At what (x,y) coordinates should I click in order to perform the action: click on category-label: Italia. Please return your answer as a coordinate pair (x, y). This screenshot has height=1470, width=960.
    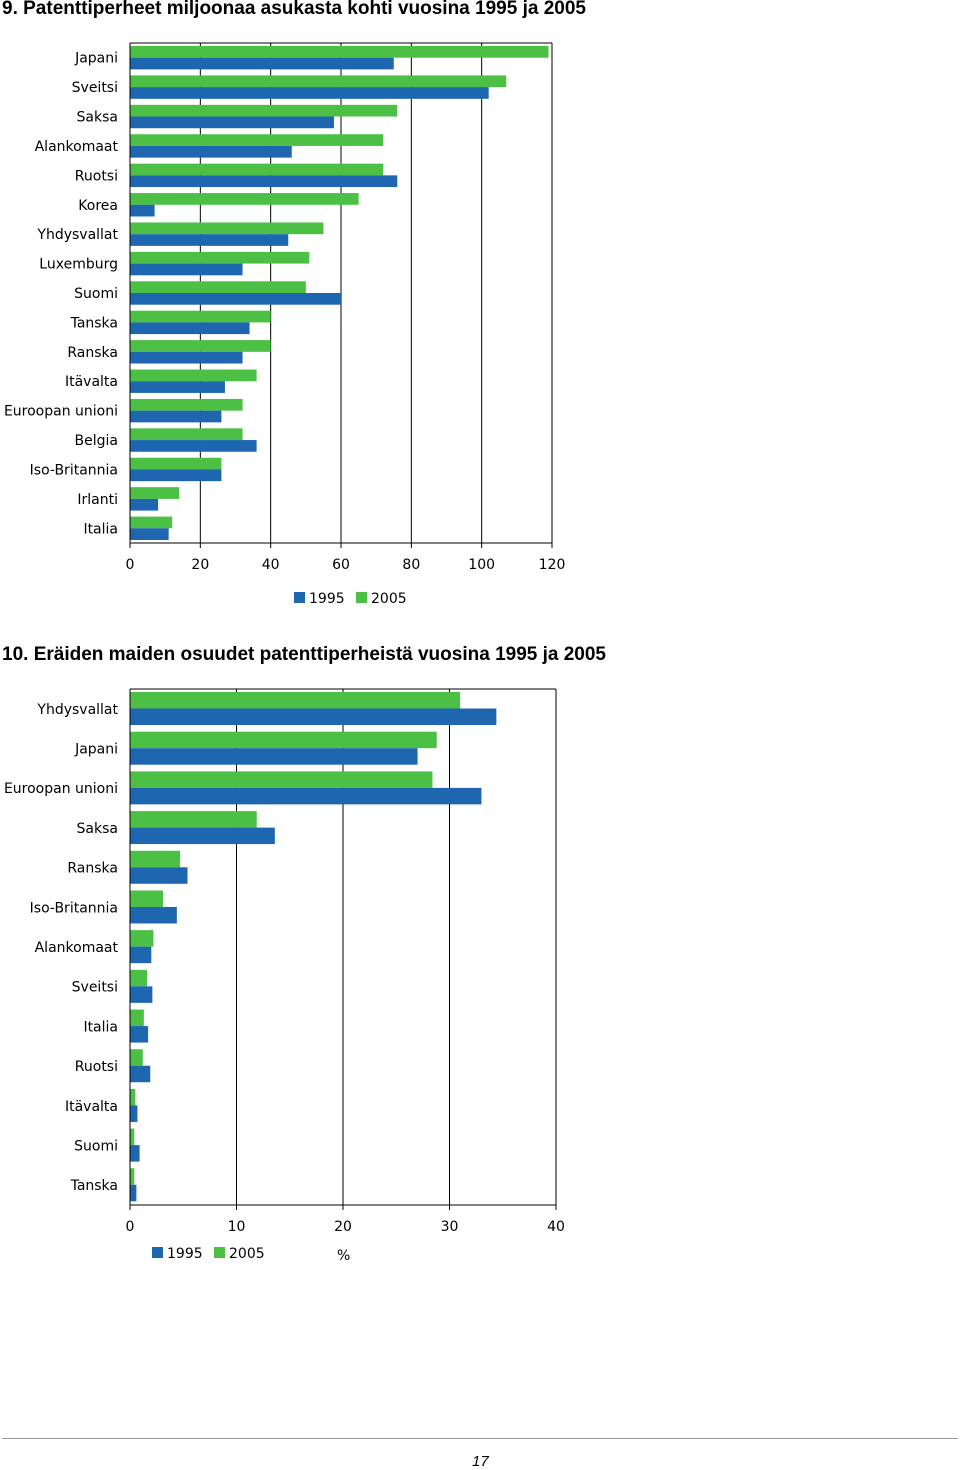
    Looking at the image, I should click on (100, 1027).